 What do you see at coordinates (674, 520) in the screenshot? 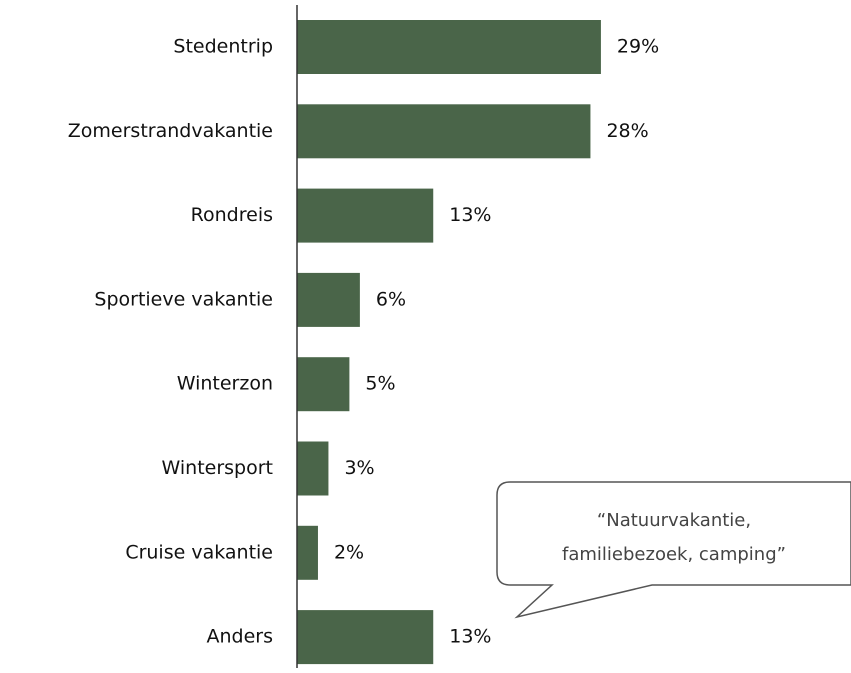
I see `annotation: “Natuurvakantie,` at bounding box center [674, 520].